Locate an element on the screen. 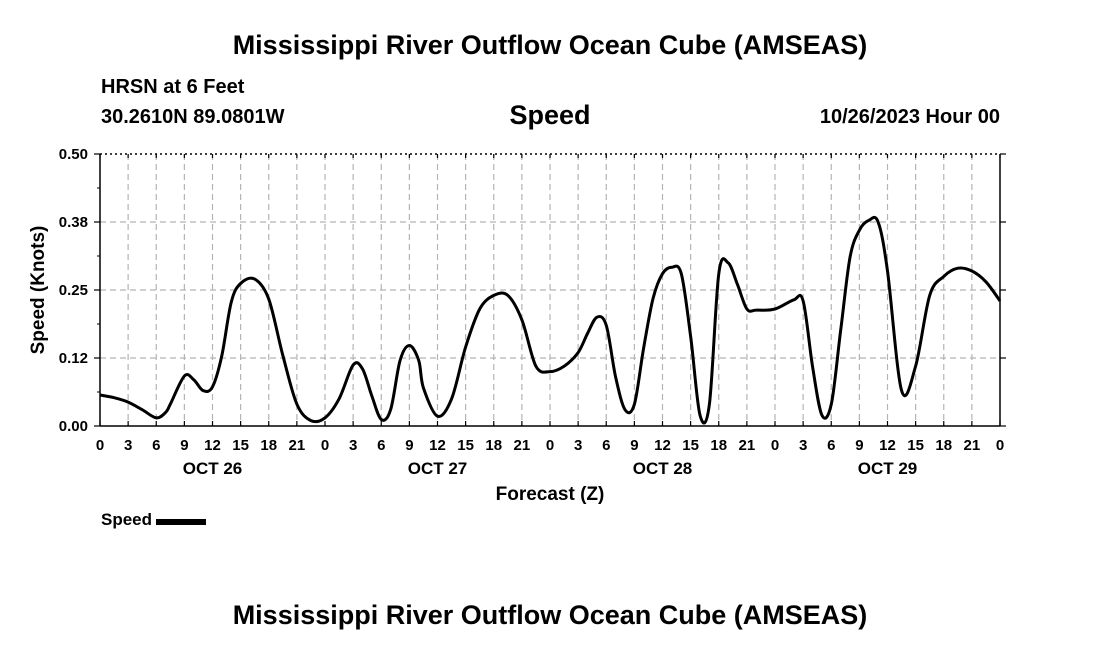 The height and width of the screenshot is (650, 1100). run-time-label: 10/26/2023 Hour 00 is located at coordinates (909, 117).